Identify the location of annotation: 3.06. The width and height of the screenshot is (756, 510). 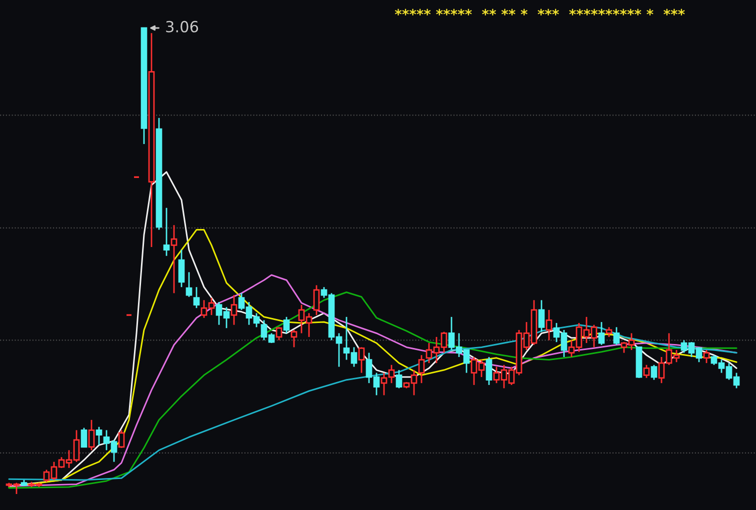
(182, 26).